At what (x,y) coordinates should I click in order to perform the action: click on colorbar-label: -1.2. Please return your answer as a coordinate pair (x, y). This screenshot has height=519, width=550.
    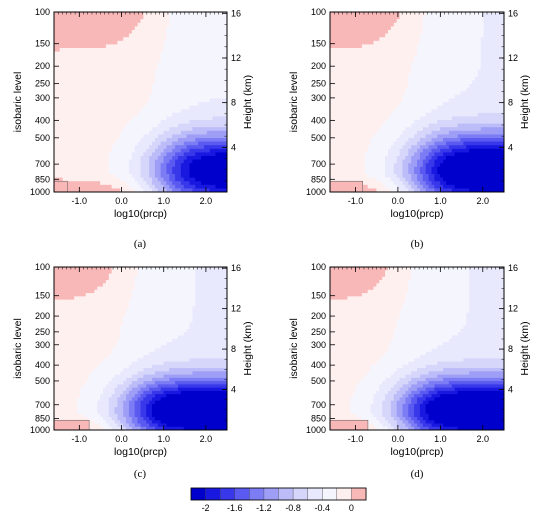
    Looking at the image, I should click on (264, 508).